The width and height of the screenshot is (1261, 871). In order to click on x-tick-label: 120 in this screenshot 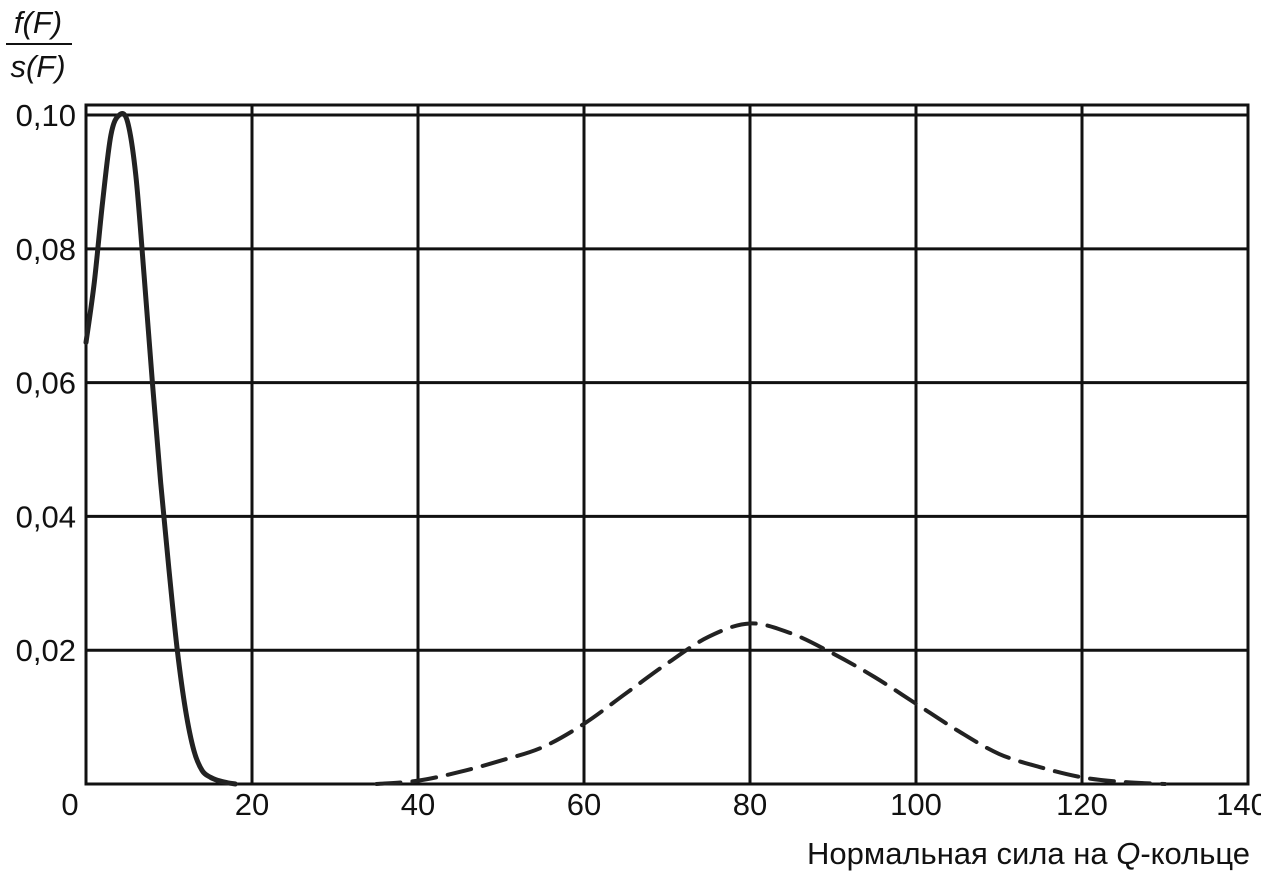, I will do `click(1082, 804)`.